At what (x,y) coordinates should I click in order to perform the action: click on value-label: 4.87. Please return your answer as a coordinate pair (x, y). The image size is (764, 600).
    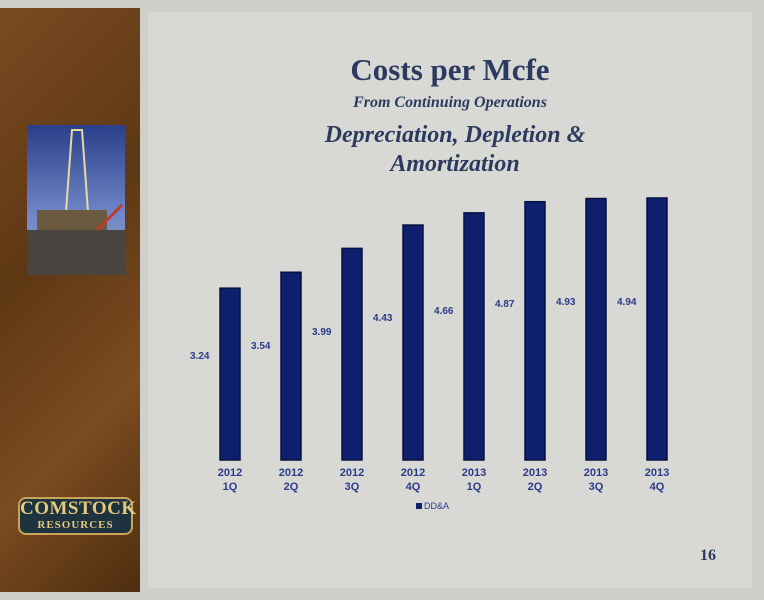
    Looking at the image, I should click on (505, 305).